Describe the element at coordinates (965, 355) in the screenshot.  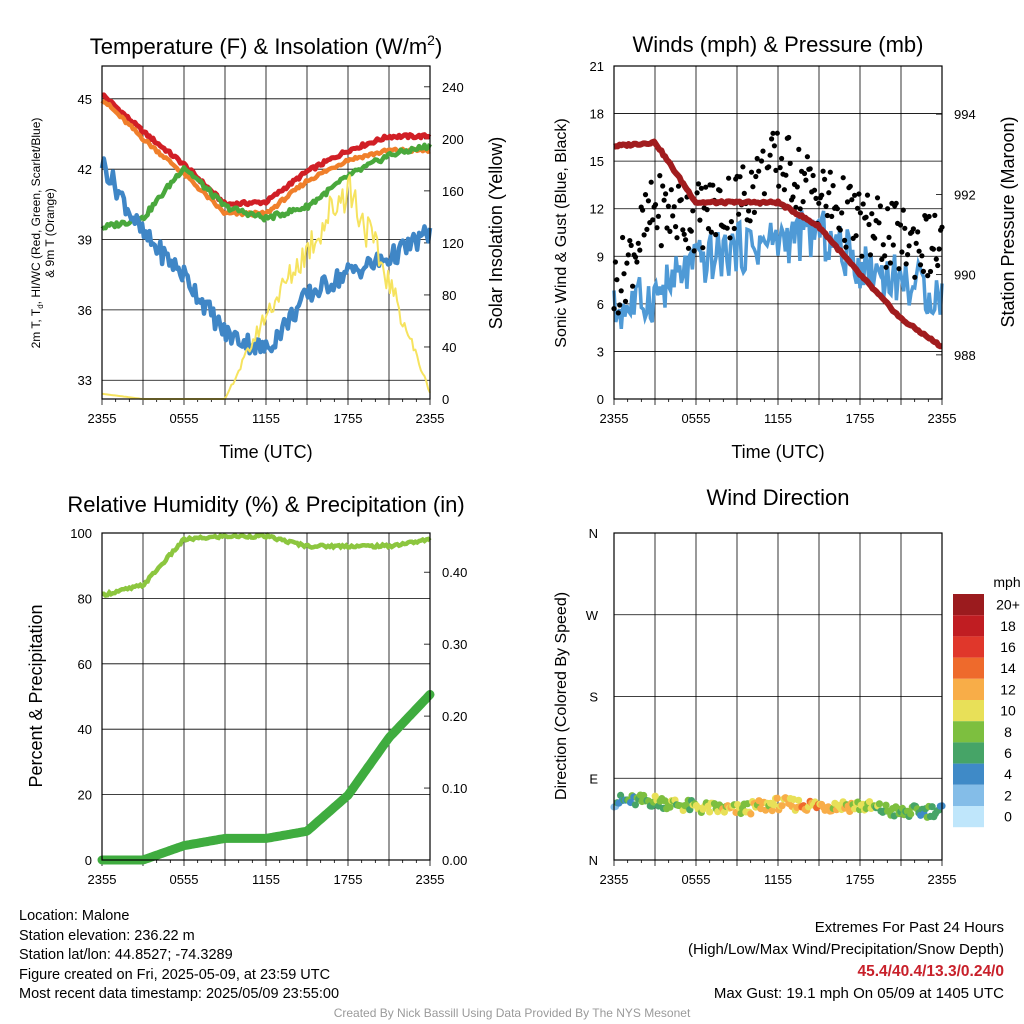
I see `y2-tick-label: 988` at that location.